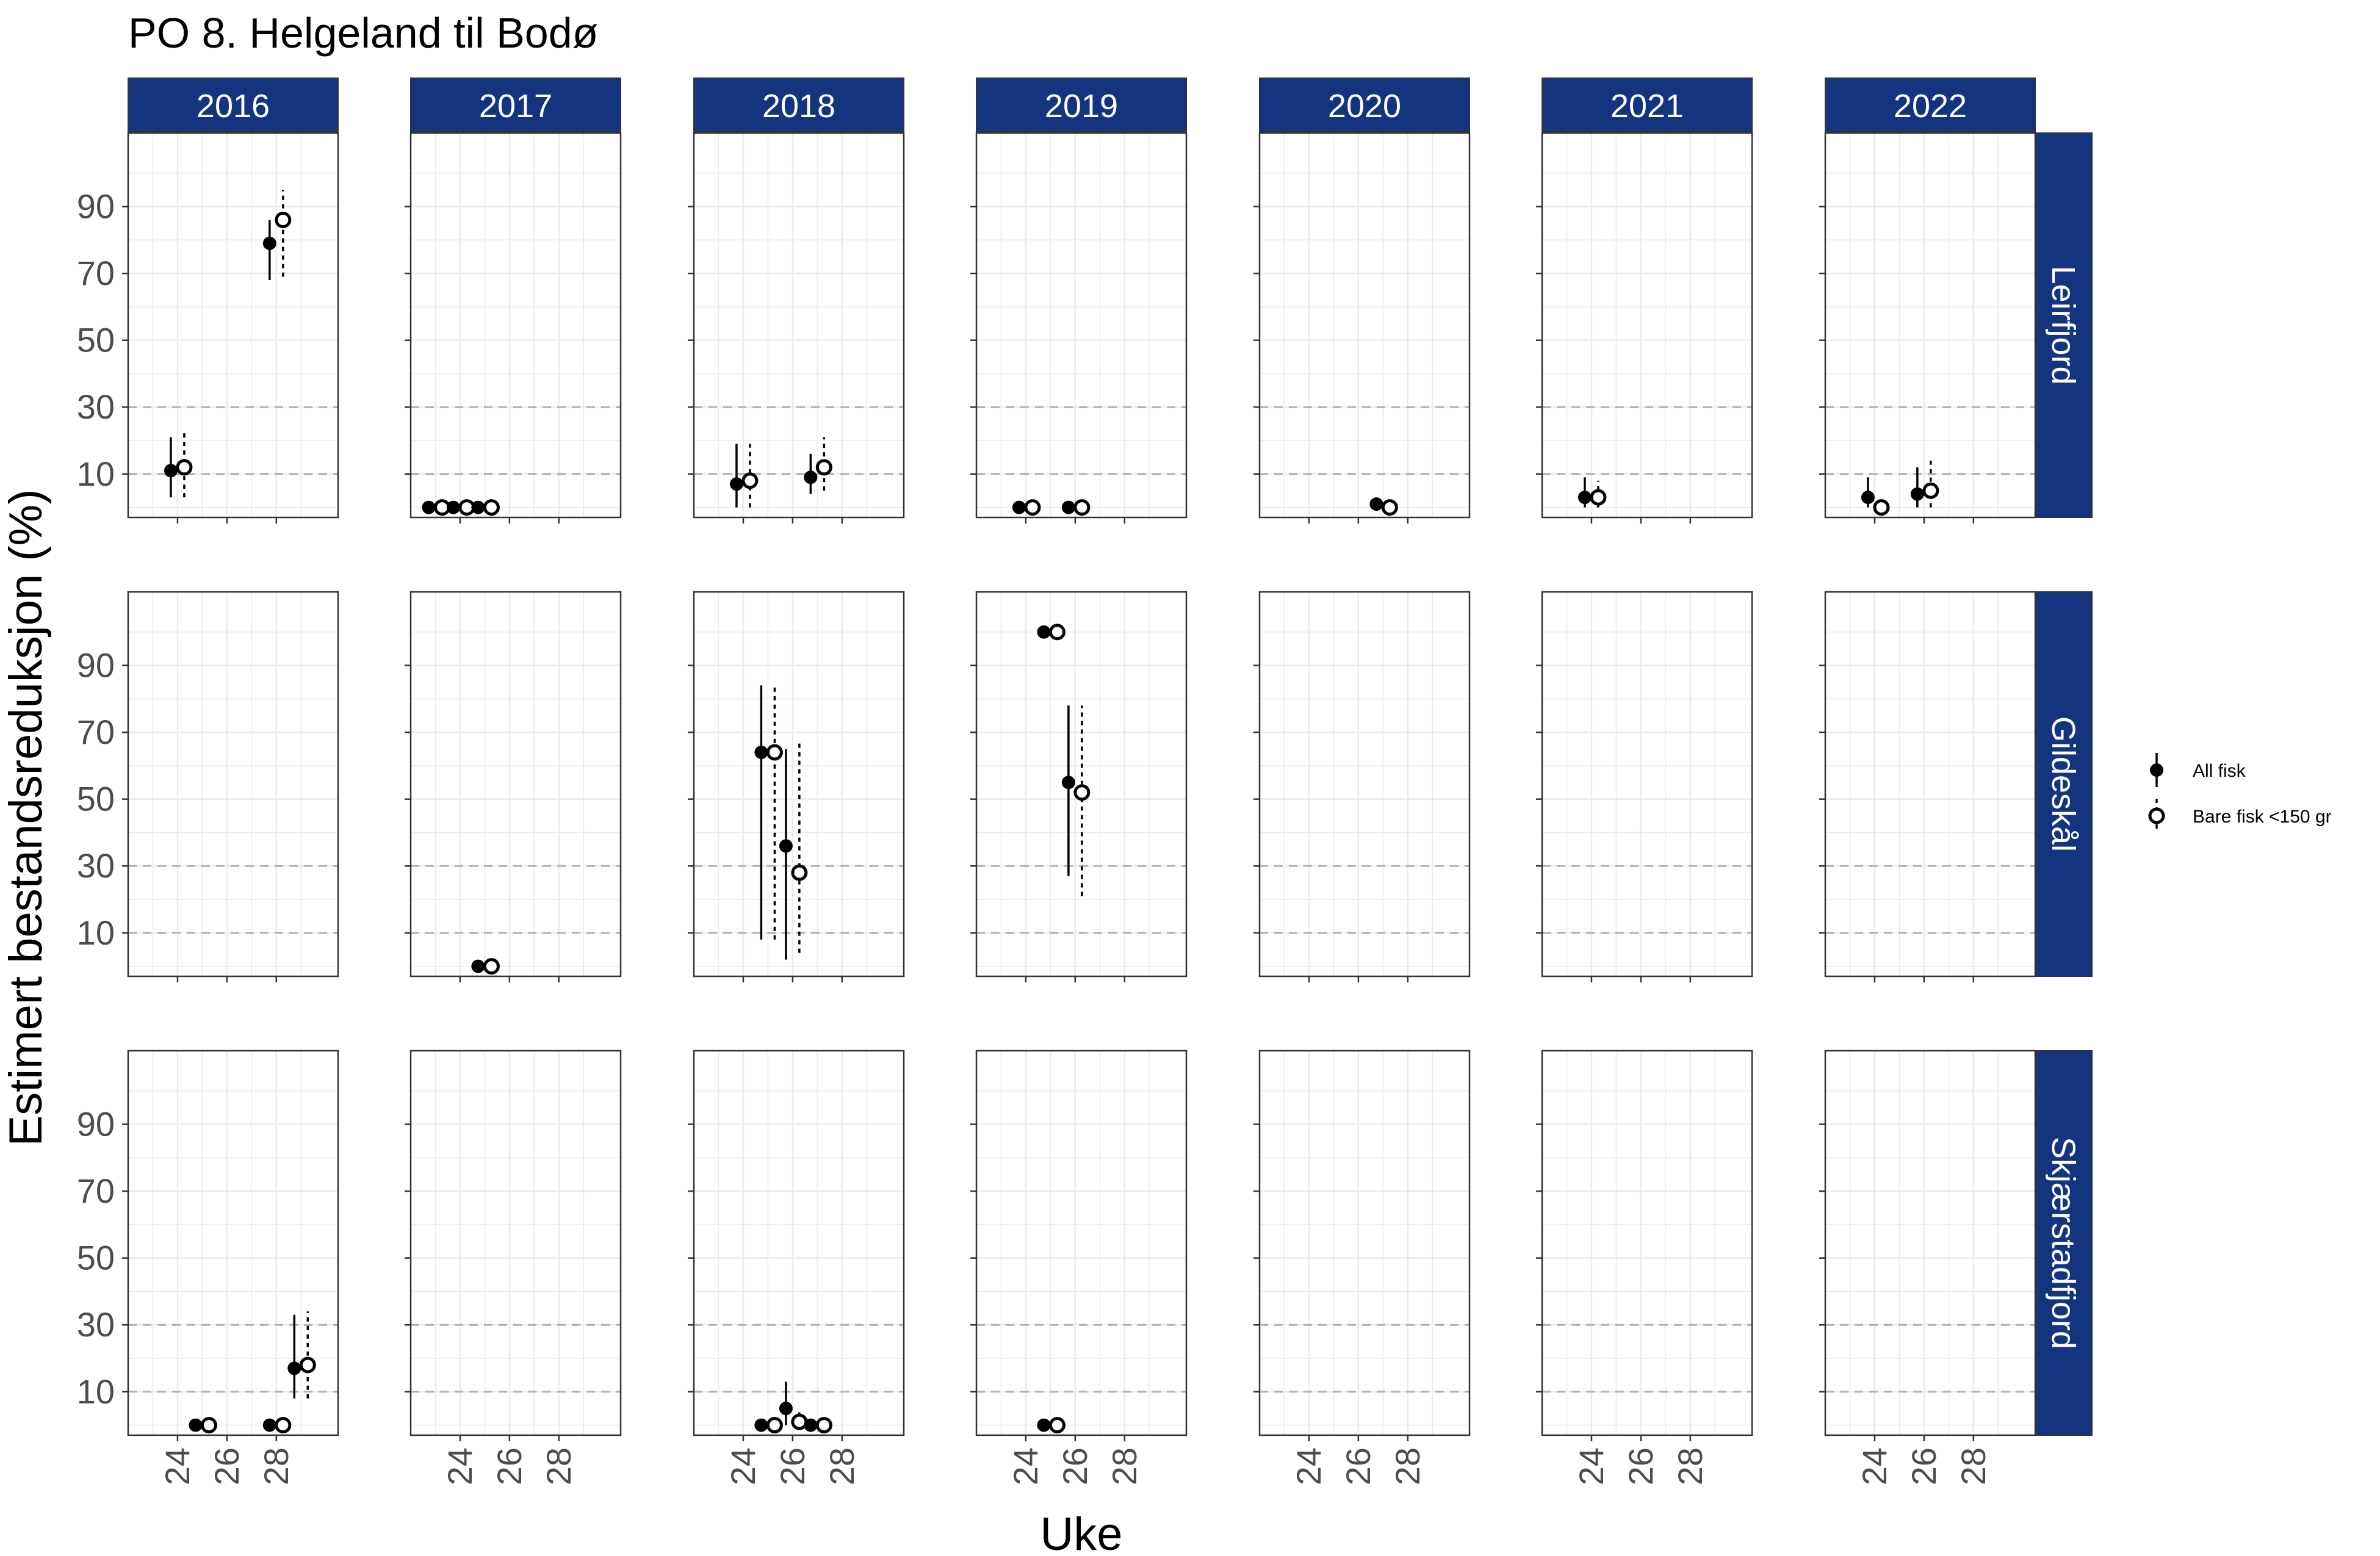  I want to click on legend-key-point, so click(2157, 816).